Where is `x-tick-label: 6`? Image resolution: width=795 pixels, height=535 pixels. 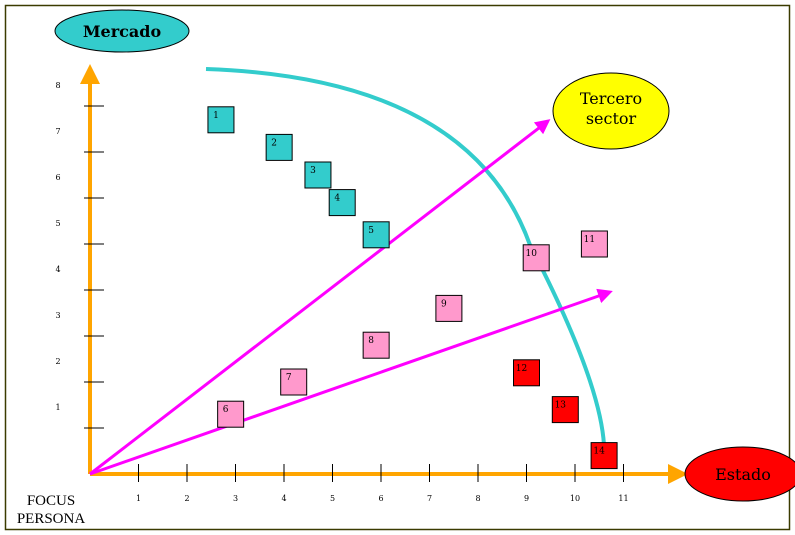 x-tick-label: 6 is located at coordinates (380, 498).